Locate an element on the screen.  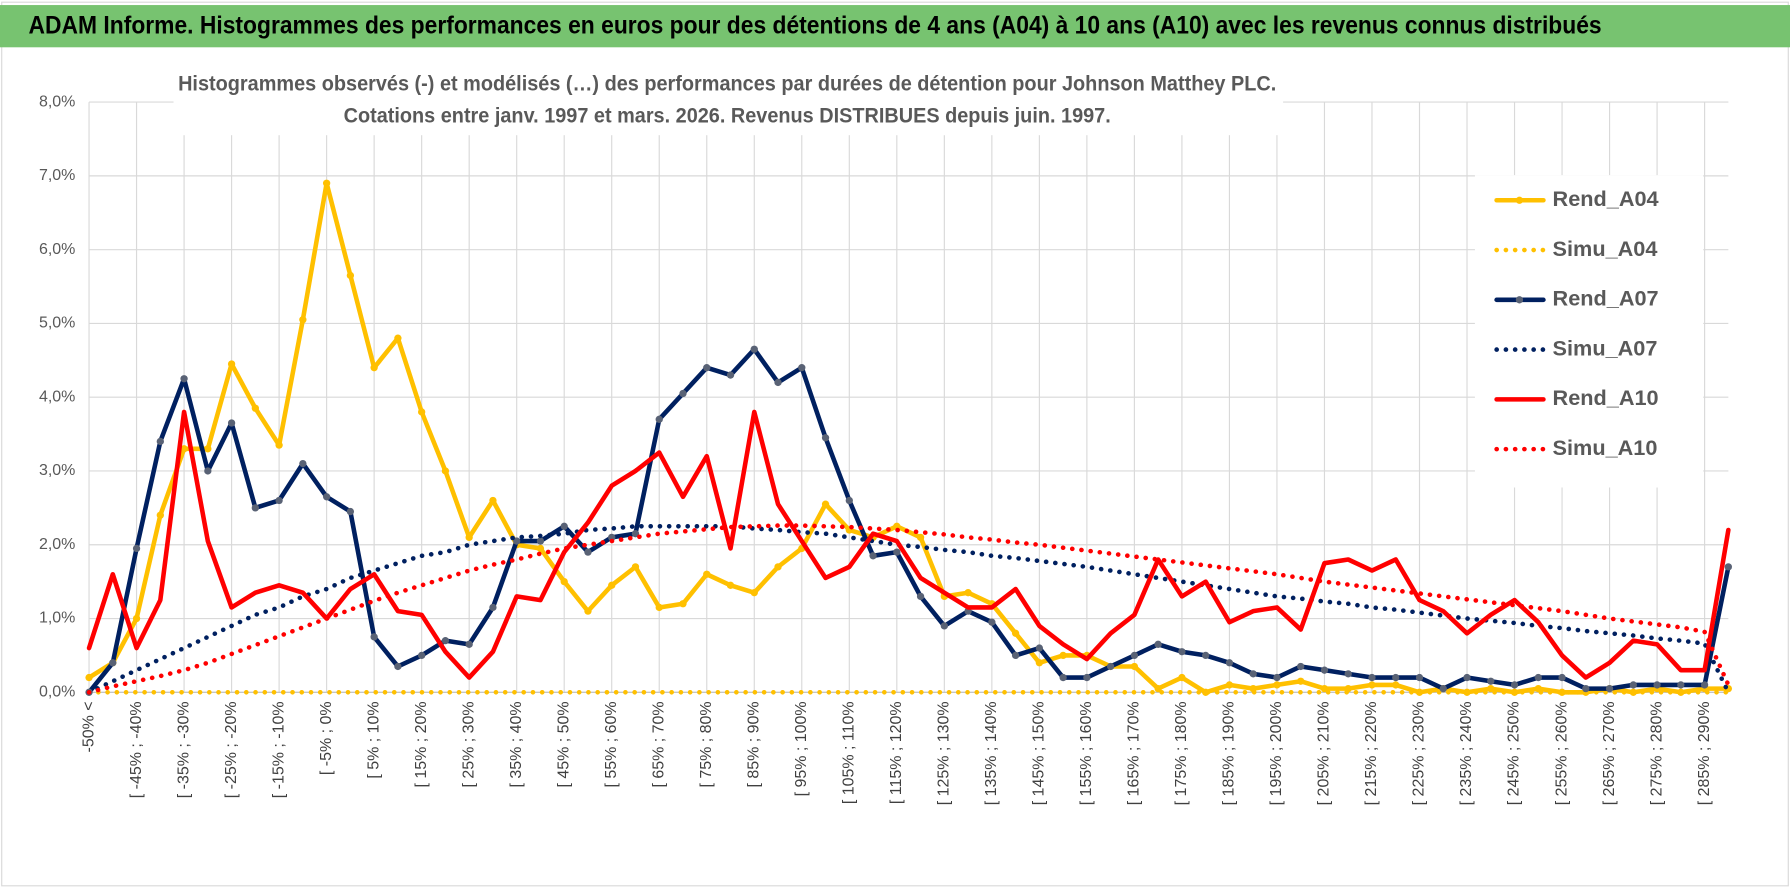
legend-background is located at coordinates (1589, 331).